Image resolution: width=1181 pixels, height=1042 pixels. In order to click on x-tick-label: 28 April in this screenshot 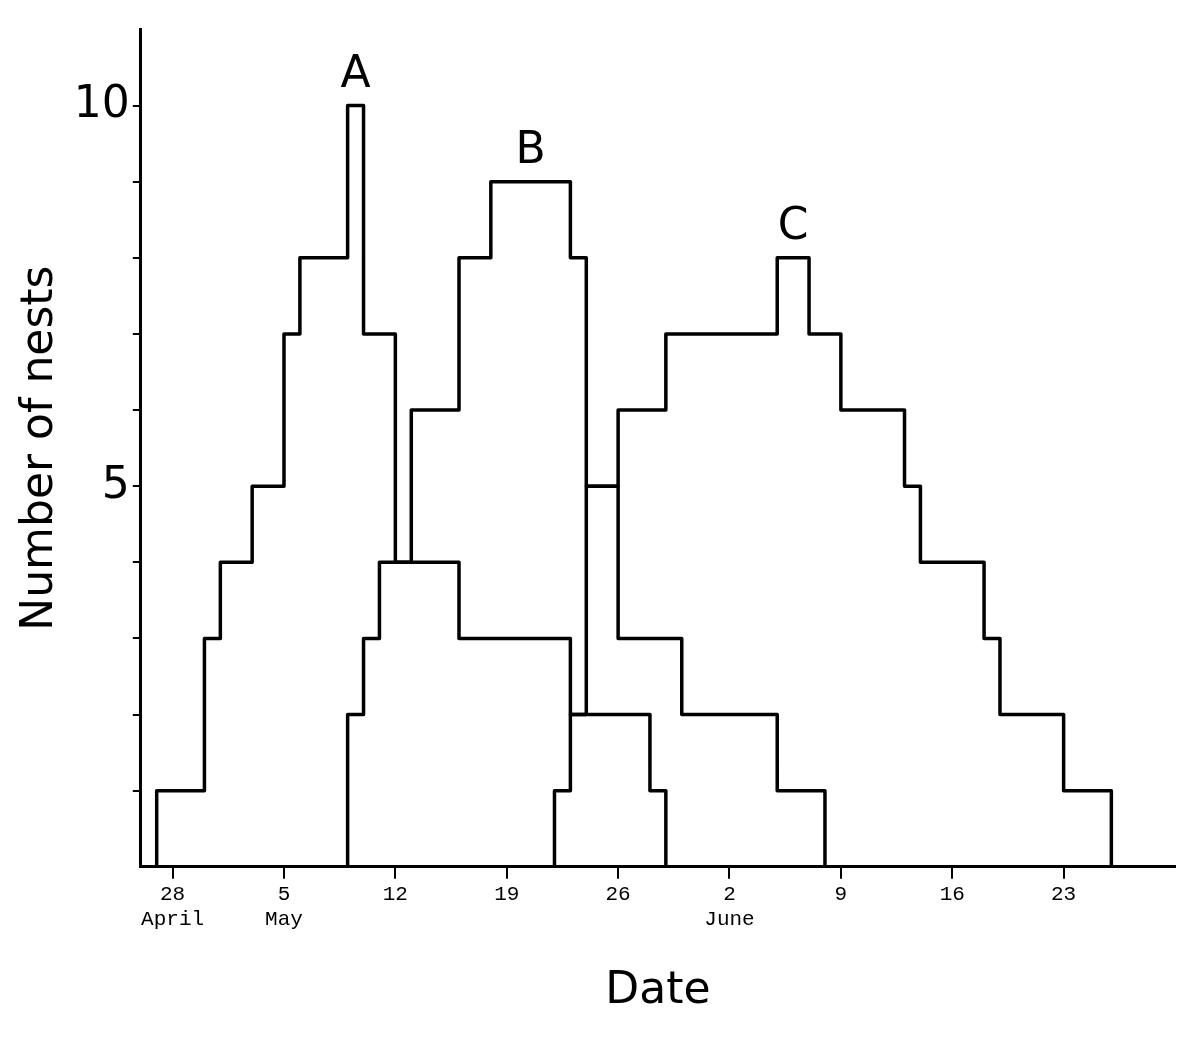, I will do `click(173, 907)`.